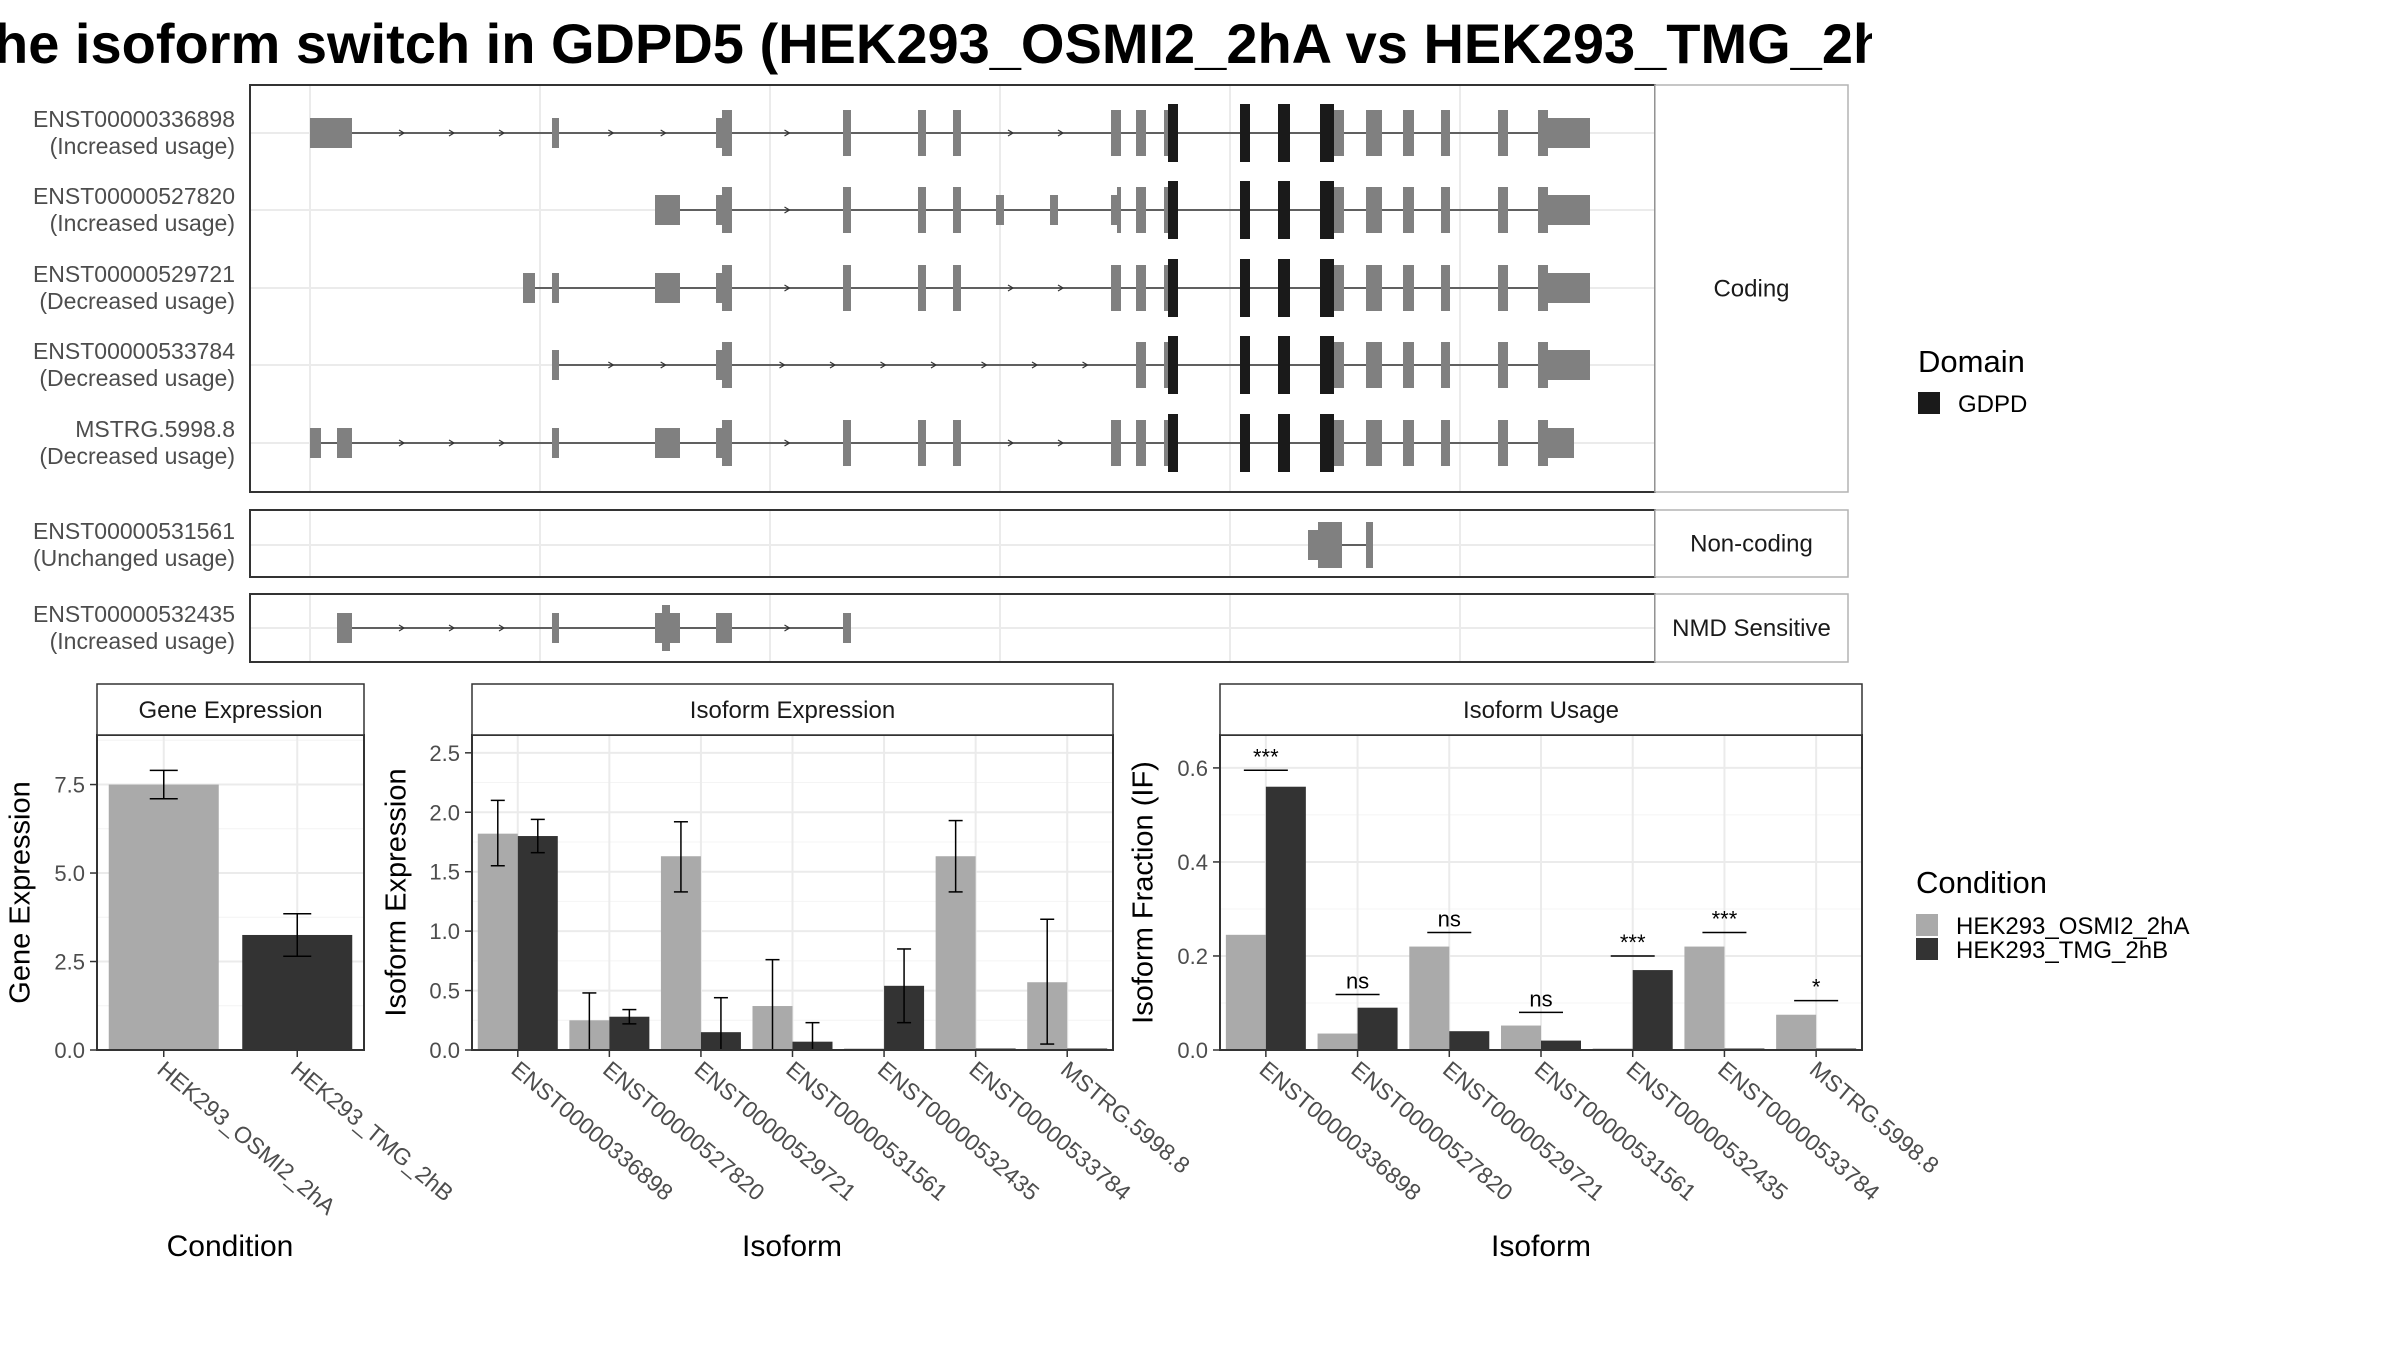 The height and width of the screenshot is (1350, 2400). I want to click on domain-legend-label: GDPD, so click(1992, 404).